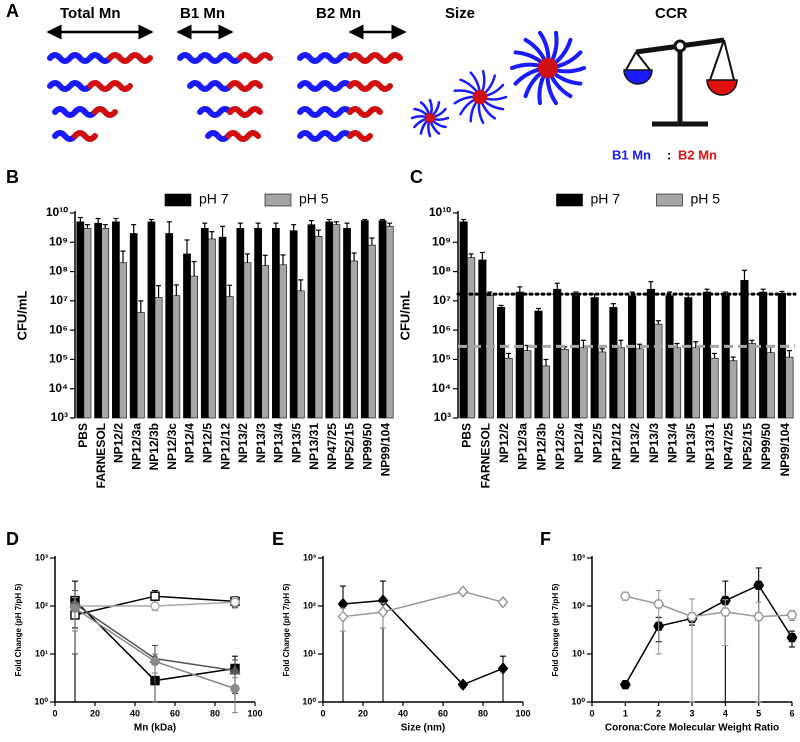 This screenshot has width=800, height=742. I want to click on x-tick-label: NP99/50, so click(368, 446).